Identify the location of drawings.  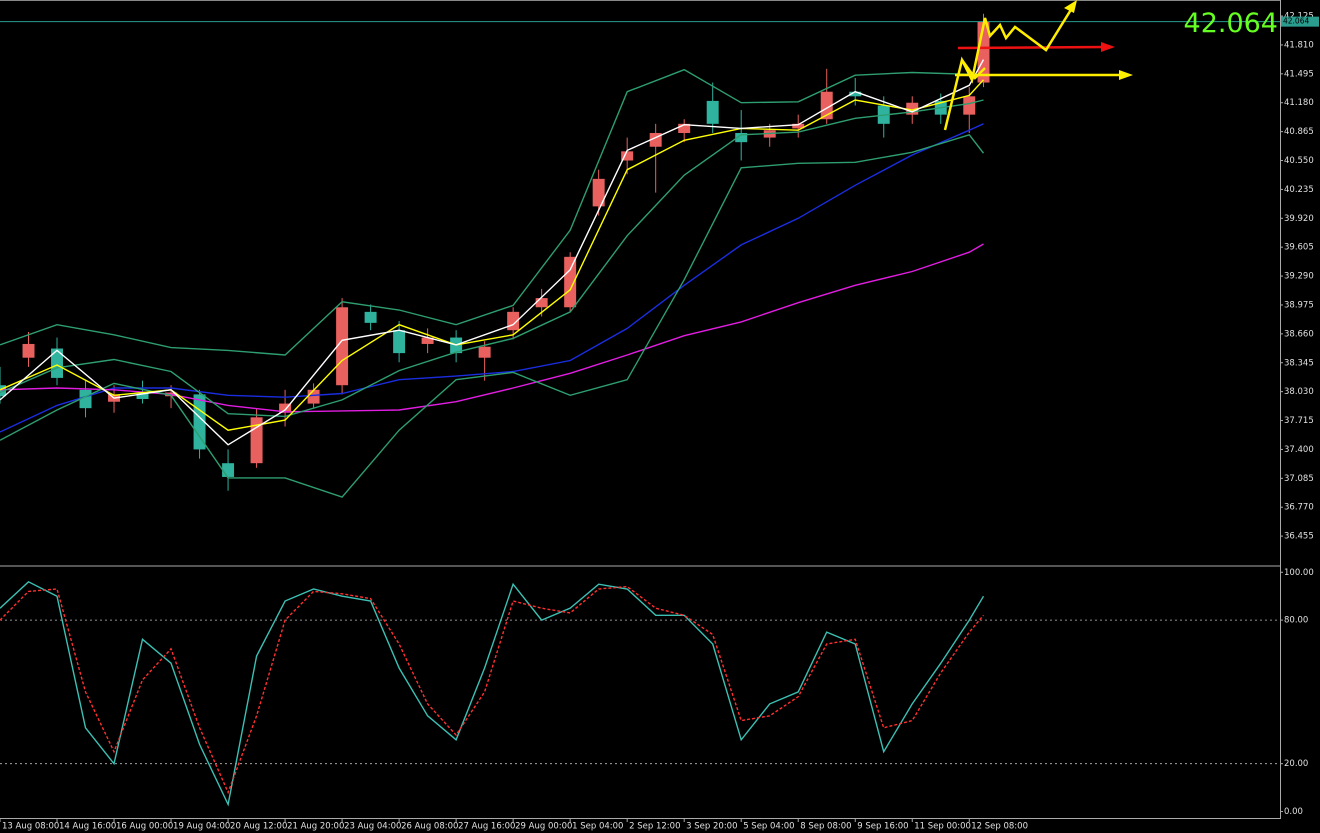
(1038, 65).